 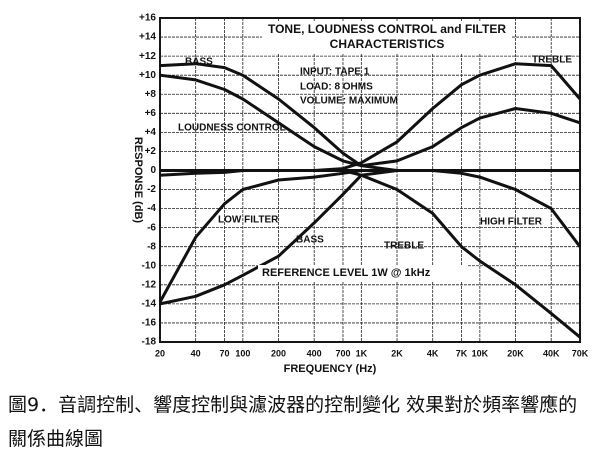 I want to click on y-tick-label: -18, so click(x=149, y=342).